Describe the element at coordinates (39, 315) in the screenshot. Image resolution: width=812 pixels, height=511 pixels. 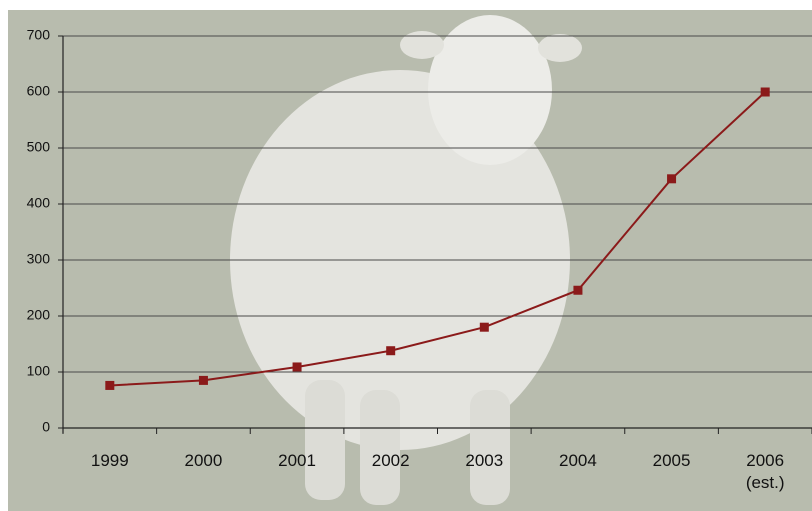
I see `y-tick-label: 200` at that location.